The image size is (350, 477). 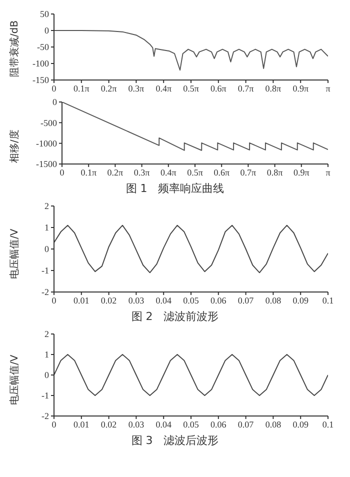 What do you see at coordinates (45, 14) in the screenshot?
I see `y-tick-label: 50` at bounding box center [45, 14].